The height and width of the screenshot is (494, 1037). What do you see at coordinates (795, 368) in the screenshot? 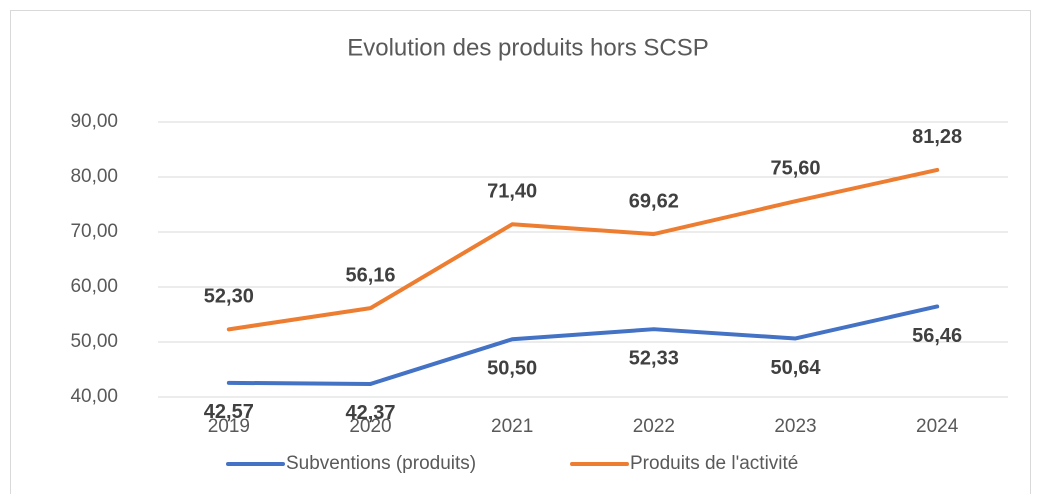
I see `data-label: 50,64` at bounding box center [795, 368].